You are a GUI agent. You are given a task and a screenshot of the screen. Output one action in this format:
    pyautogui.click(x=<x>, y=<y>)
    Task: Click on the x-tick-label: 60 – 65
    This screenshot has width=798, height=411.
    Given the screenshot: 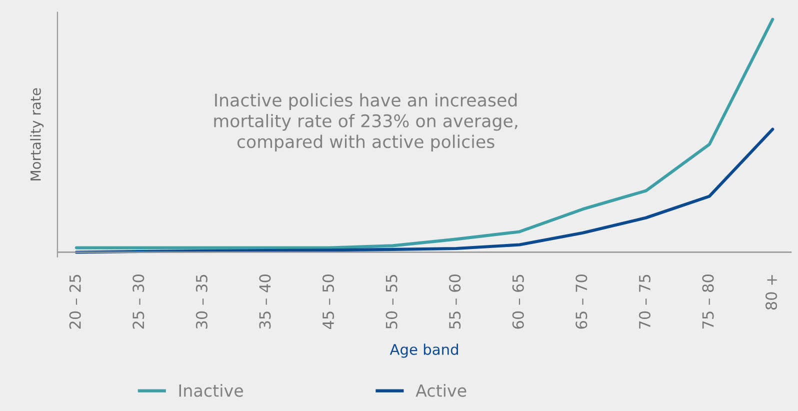 What is the action you would take?
    pyautogui.click(x=518, y=301)
    